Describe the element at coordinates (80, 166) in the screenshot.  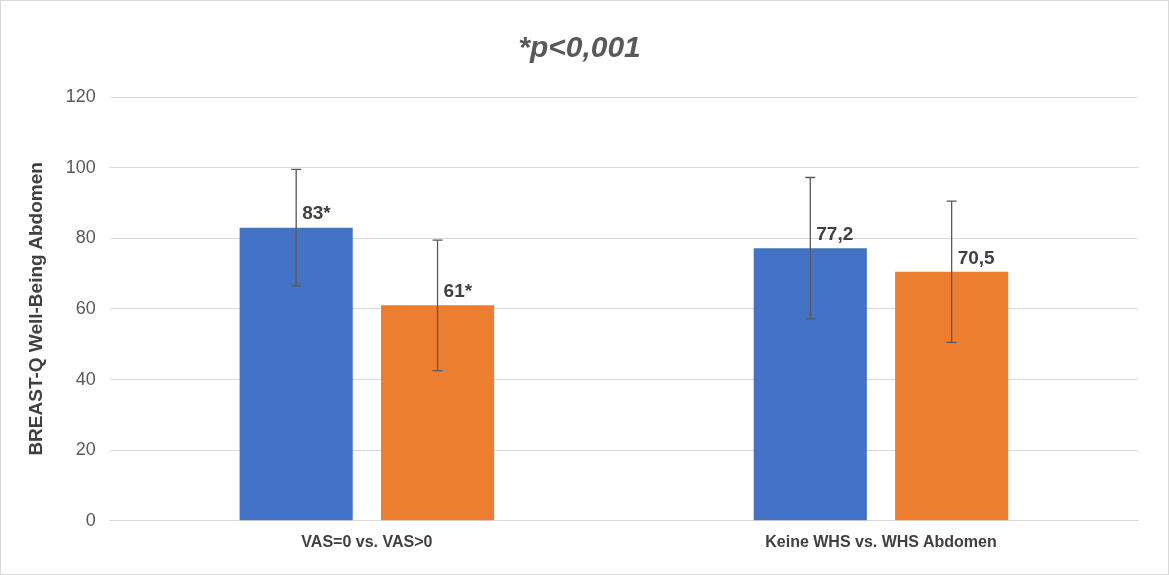
I see `y-tick-label: 100` at that location.